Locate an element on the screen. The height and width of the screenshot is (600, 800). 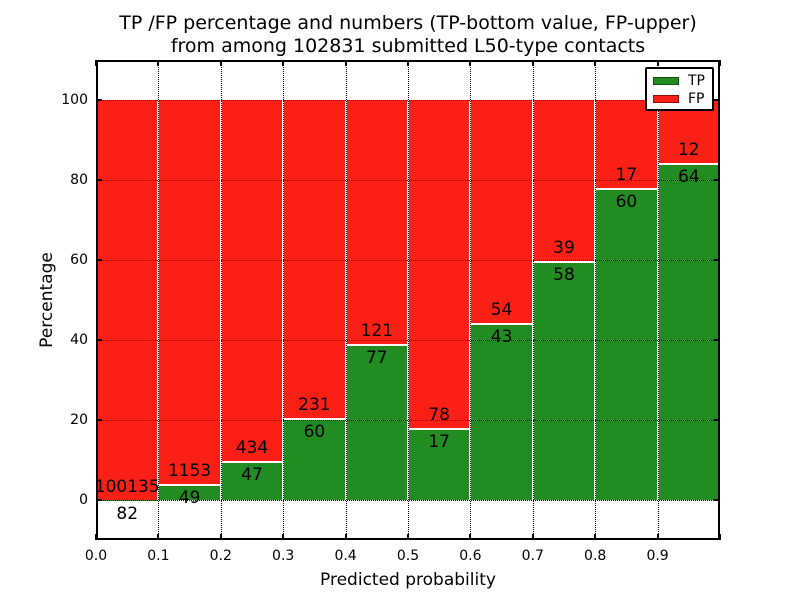
x-tick-label: 0.7 is located at coordinates (532, 556).